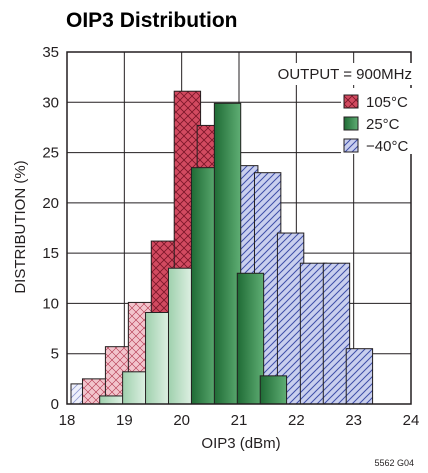 The width and height of the screenshot is (428, 473). What do you see at coordinates (387, 102) in the screenshot?
I see `legend-label-105c: 105°C` at bounding box center [387, 102].